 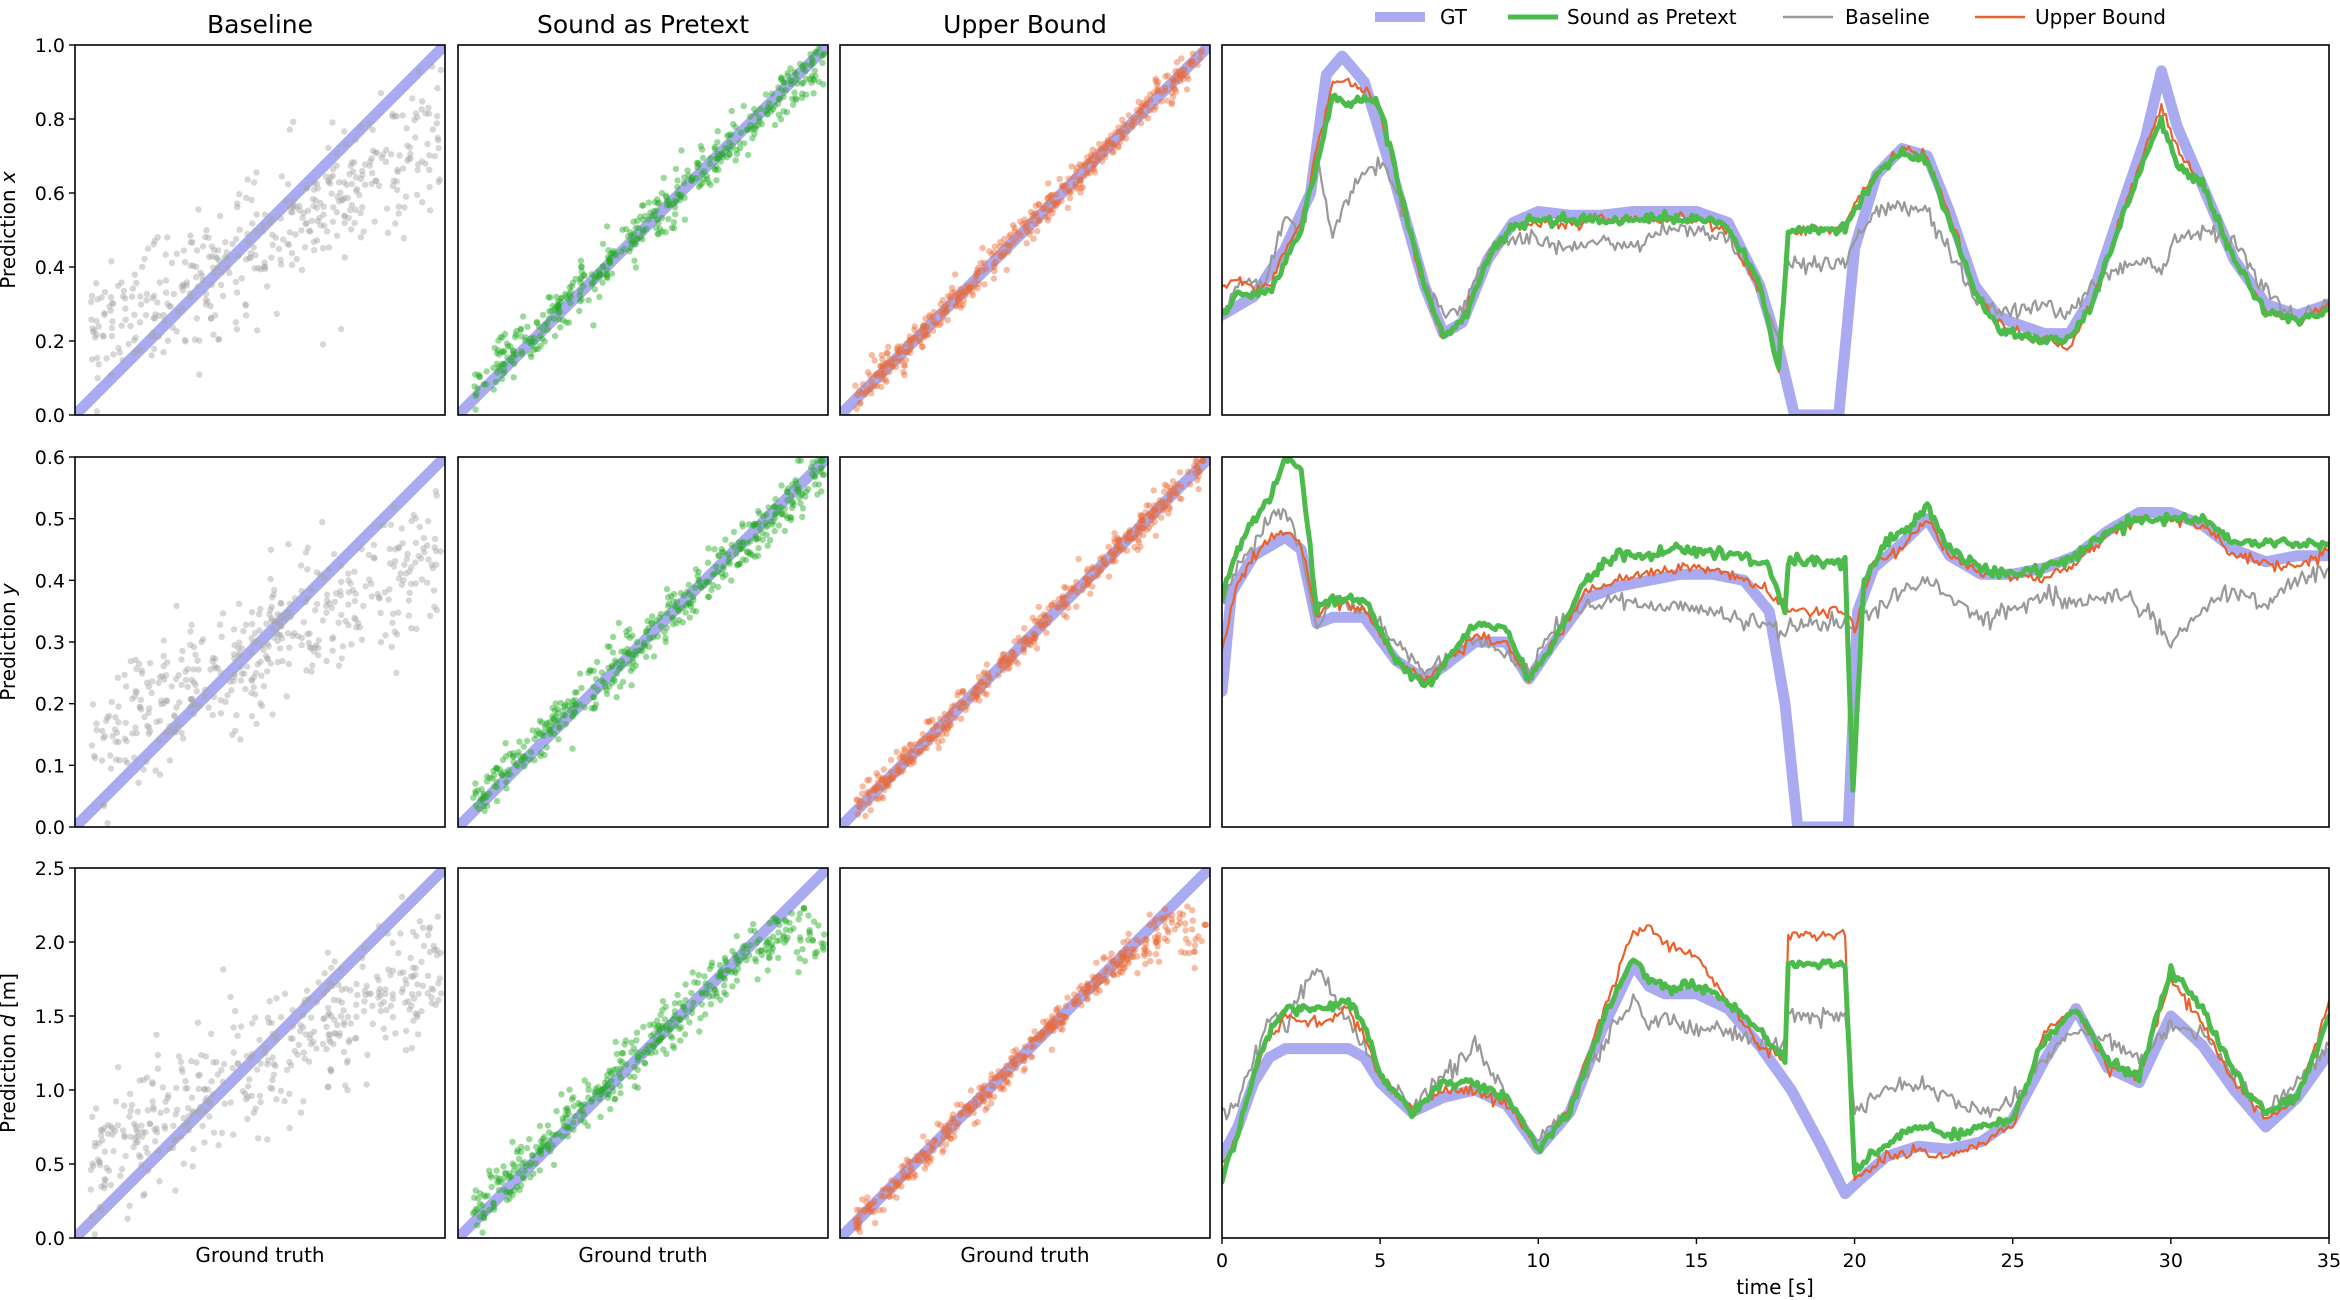 What do you see at coordinates (1775, 591) in the screenshot?
I see `series-line-baseline` at bounding box center [1775, 591].